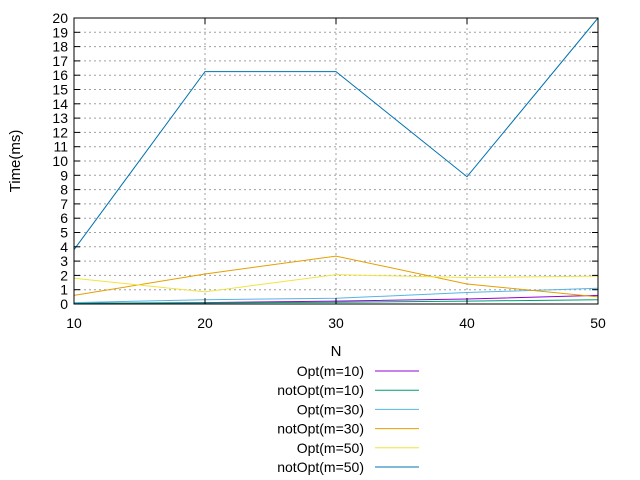 Image resolution: width=640 pixels, height=480 pixels. What do you see at coordinates (598, 323) in the screenshot?
I see `x-tick-label: 50` at bounding box center [598, 323].